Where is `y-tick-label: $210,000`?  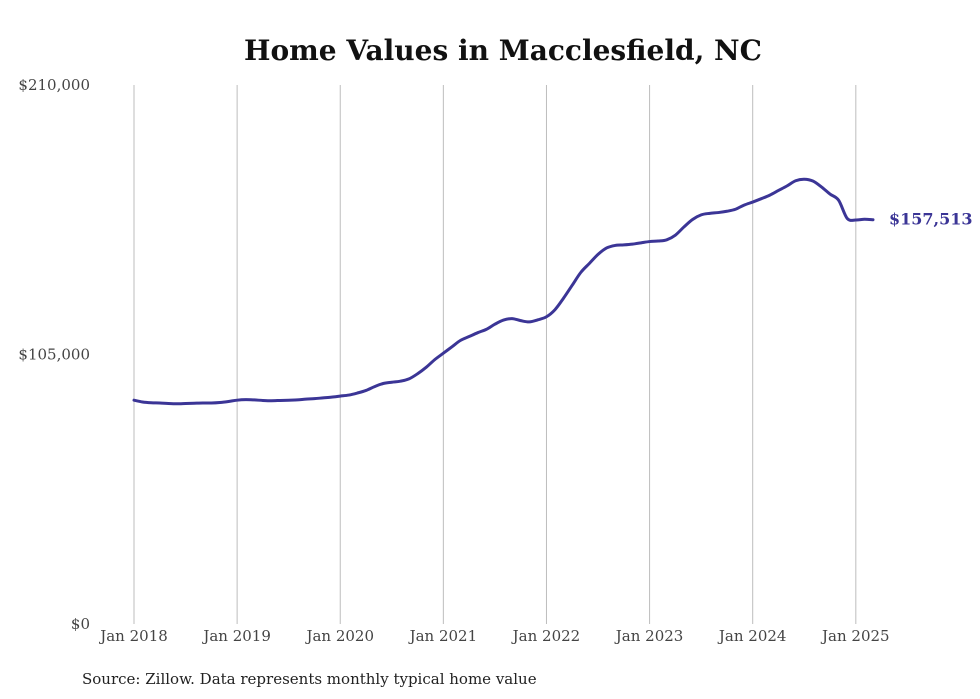
y-tick-label: $210,000 is located at coordinates (54, 85).